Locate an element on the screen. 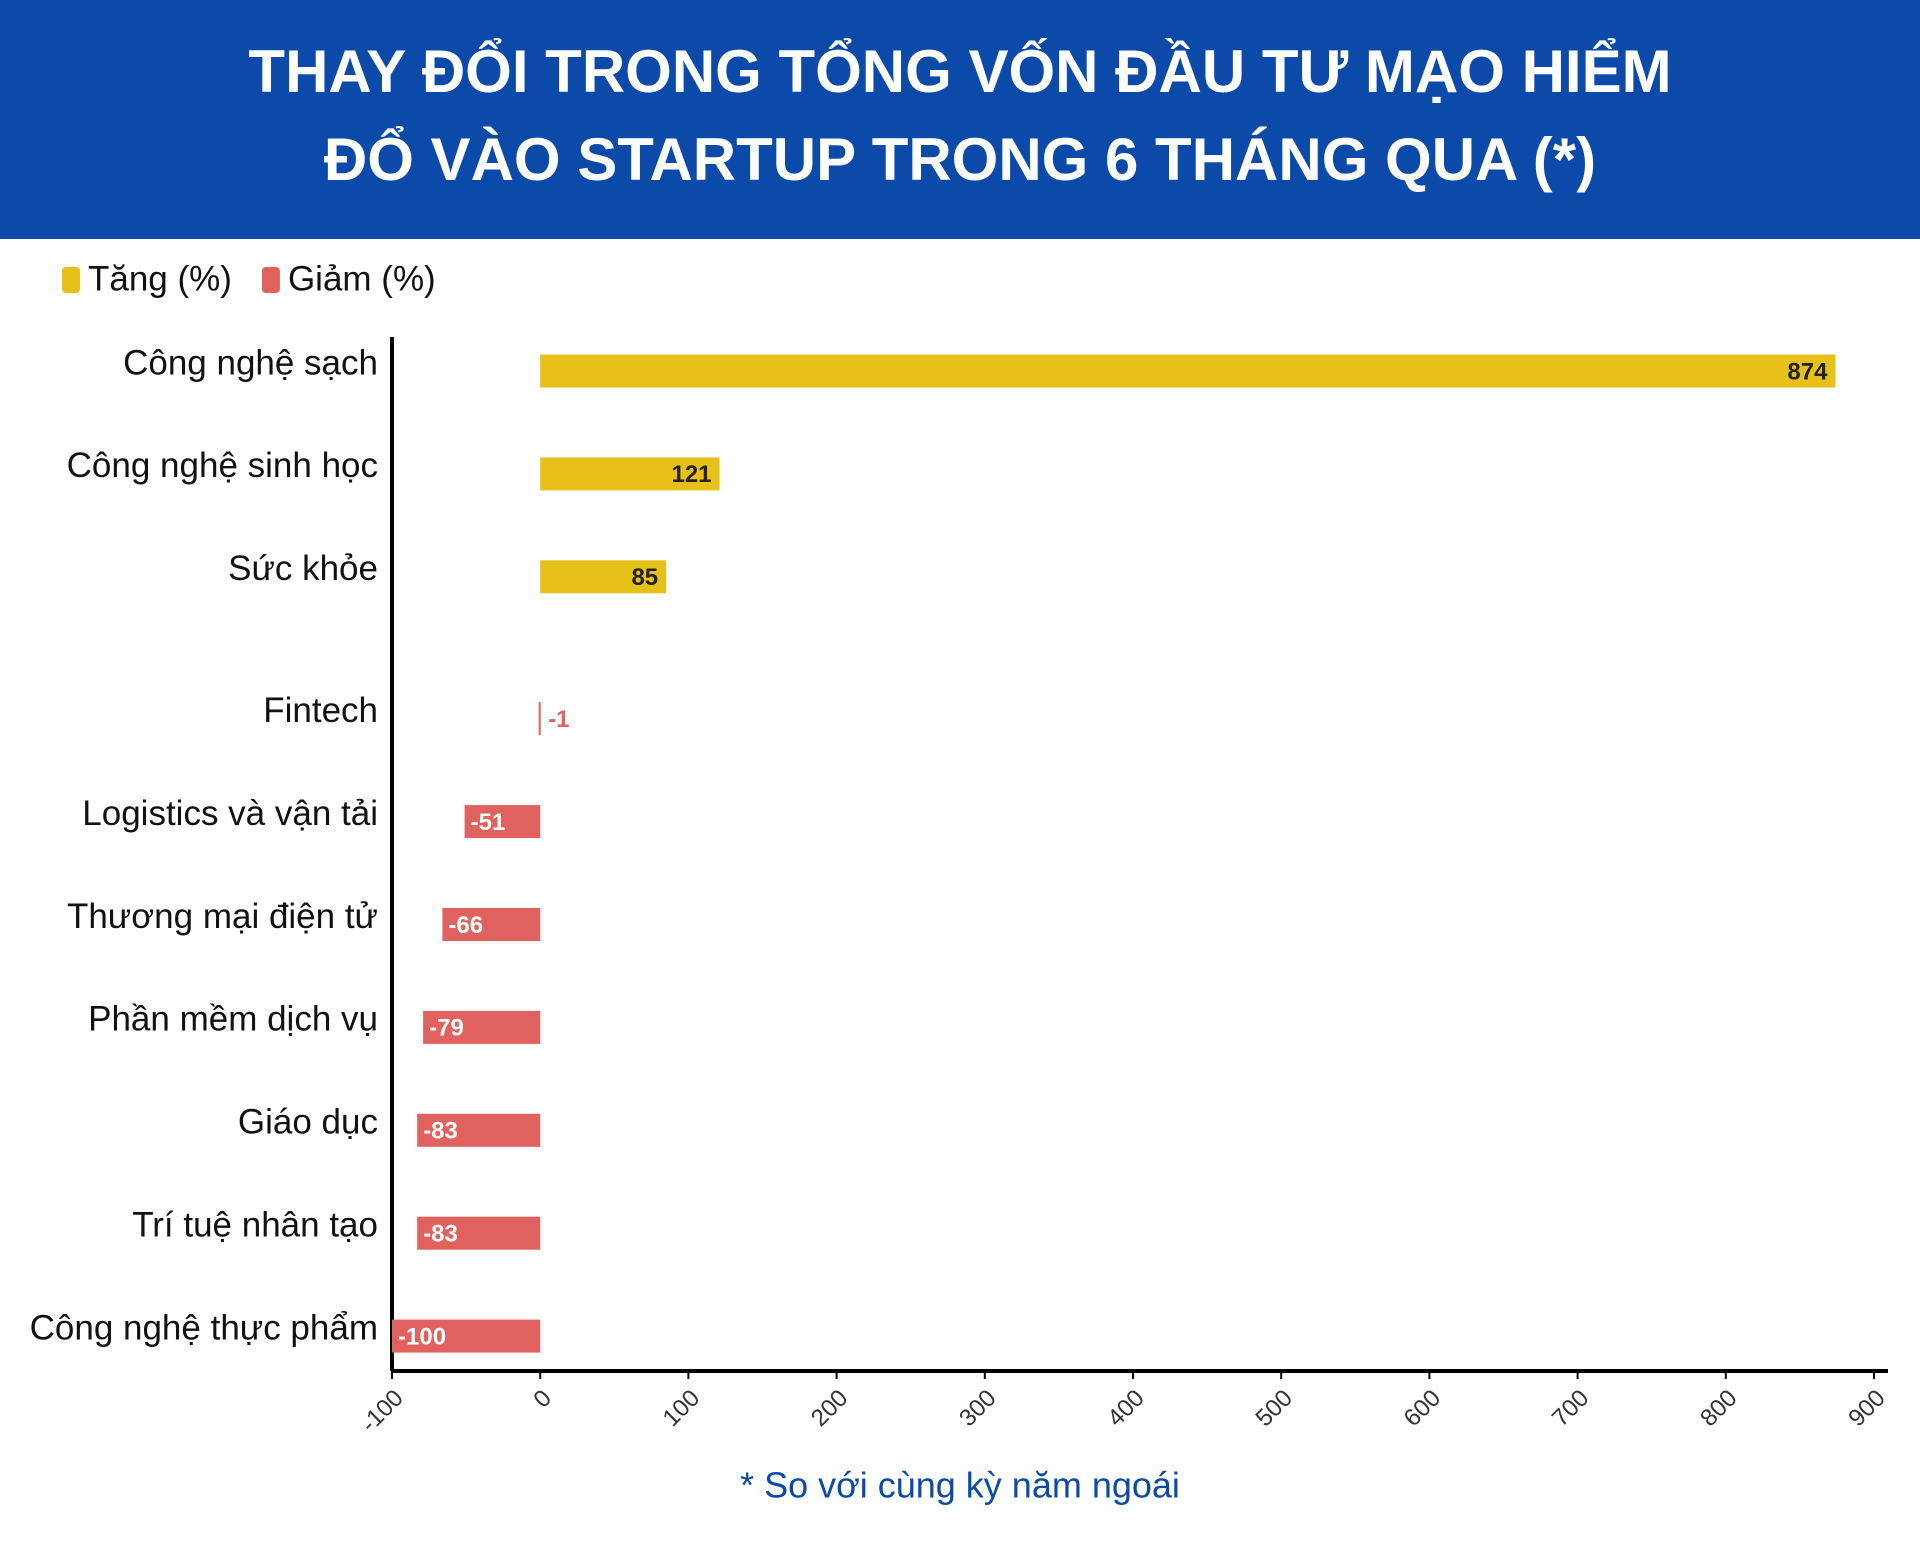  x-tick-label: 800 is located at coordinates (1718, 1408).